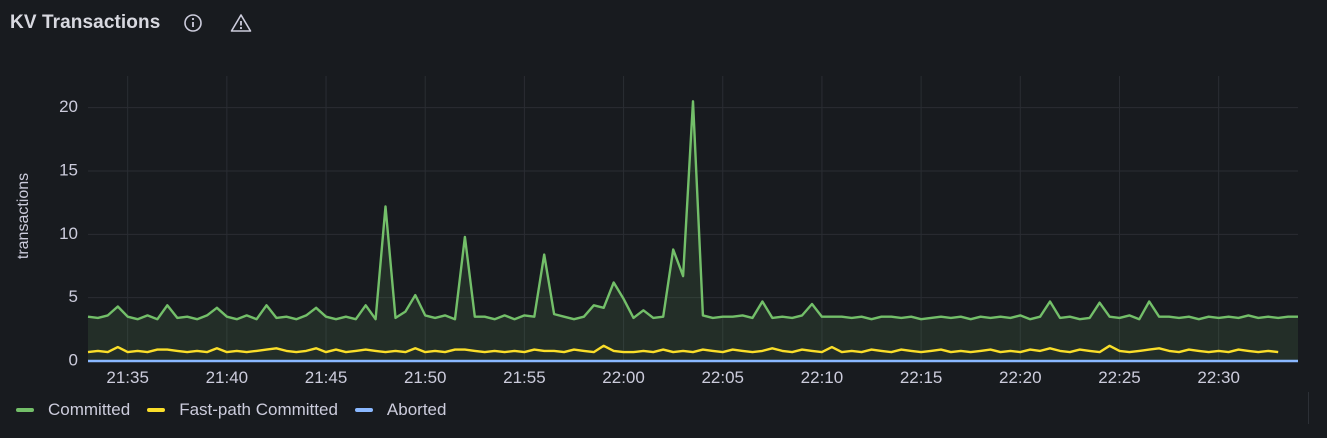 This screenshot has height=438, width=1327. Describe the element at coordinates (85, 22) in the screenshot. I see `panel-title: KV Transactions` at that location.